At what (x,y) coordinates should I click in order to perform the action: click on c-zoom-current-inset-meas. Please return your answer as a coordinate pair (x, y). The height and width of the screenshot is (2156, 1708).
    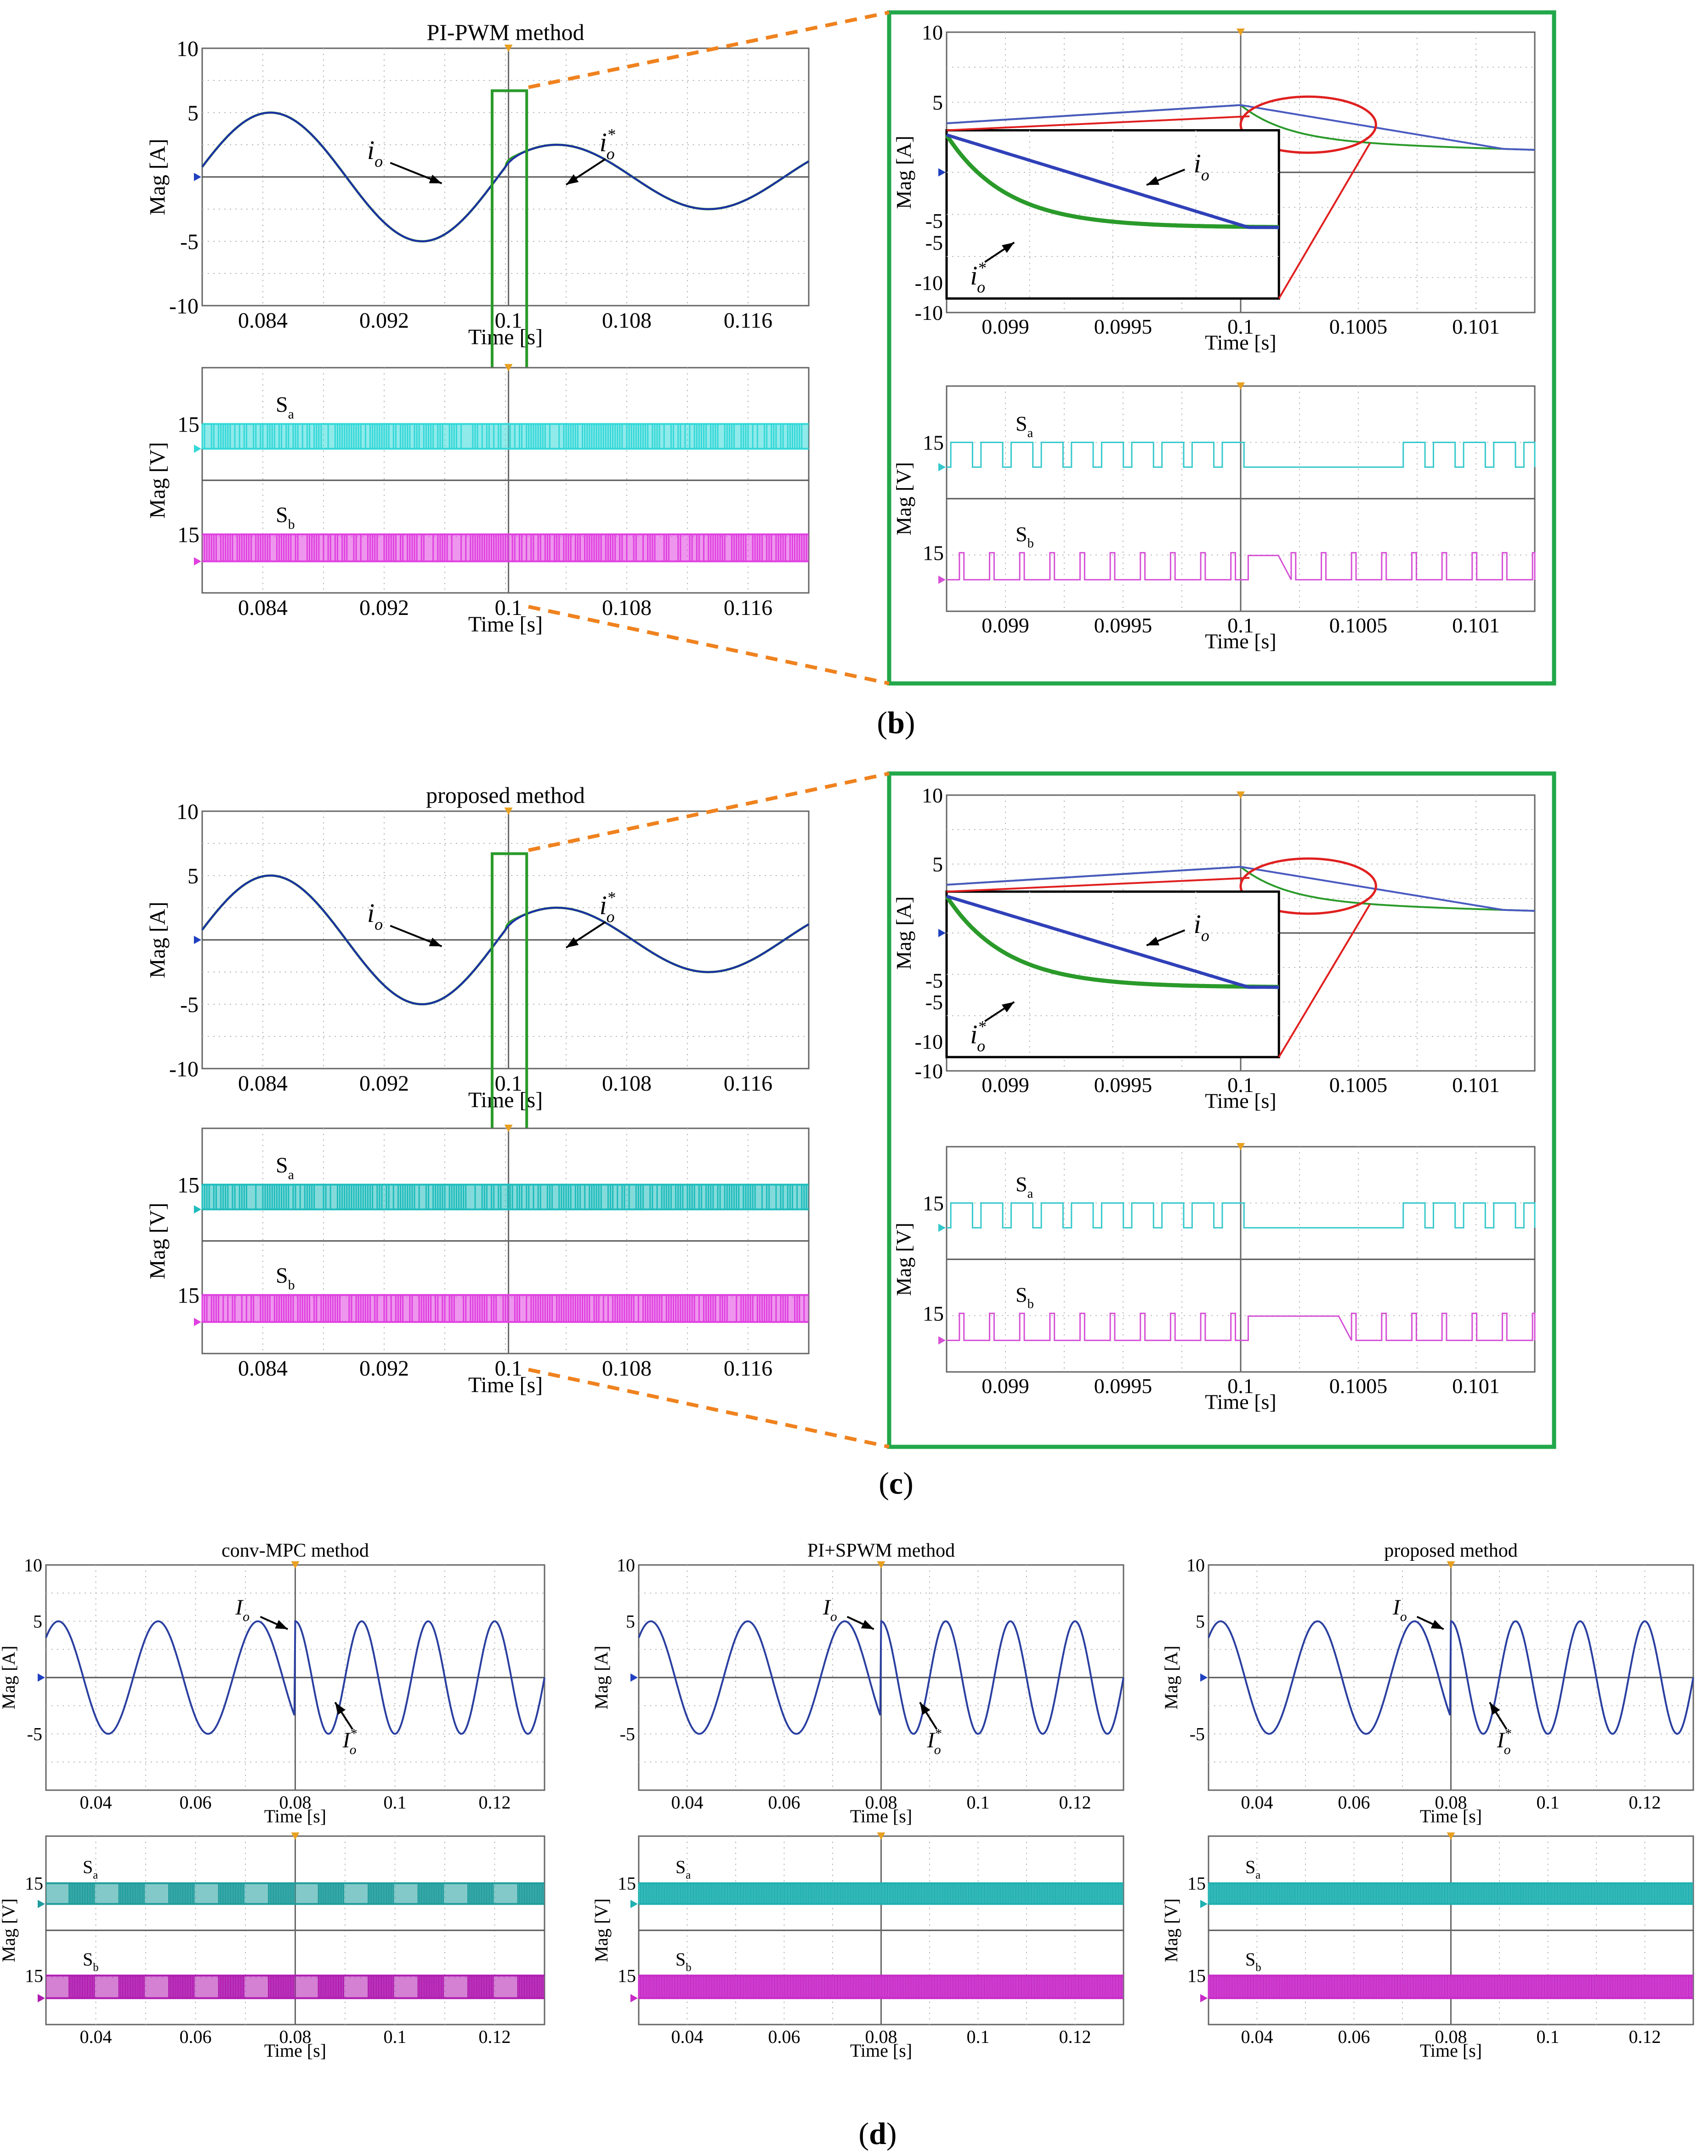
    Looking at the image, I should click on (1113, 941).